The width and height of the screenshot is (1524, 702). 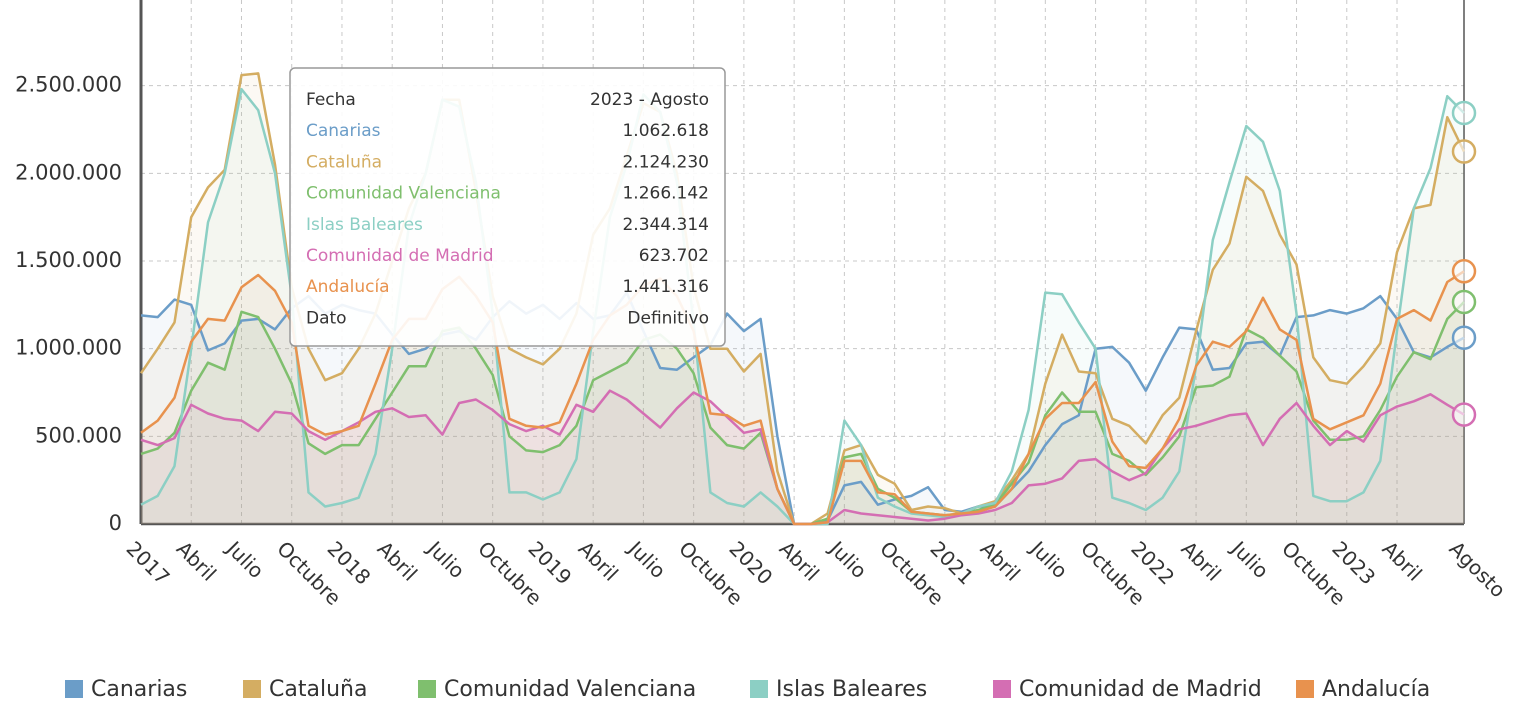 What do you see at coordinates (851, 689) in the screenshot?
I see `legend-label: Islas Baleares` at bounding box center [851, 689].